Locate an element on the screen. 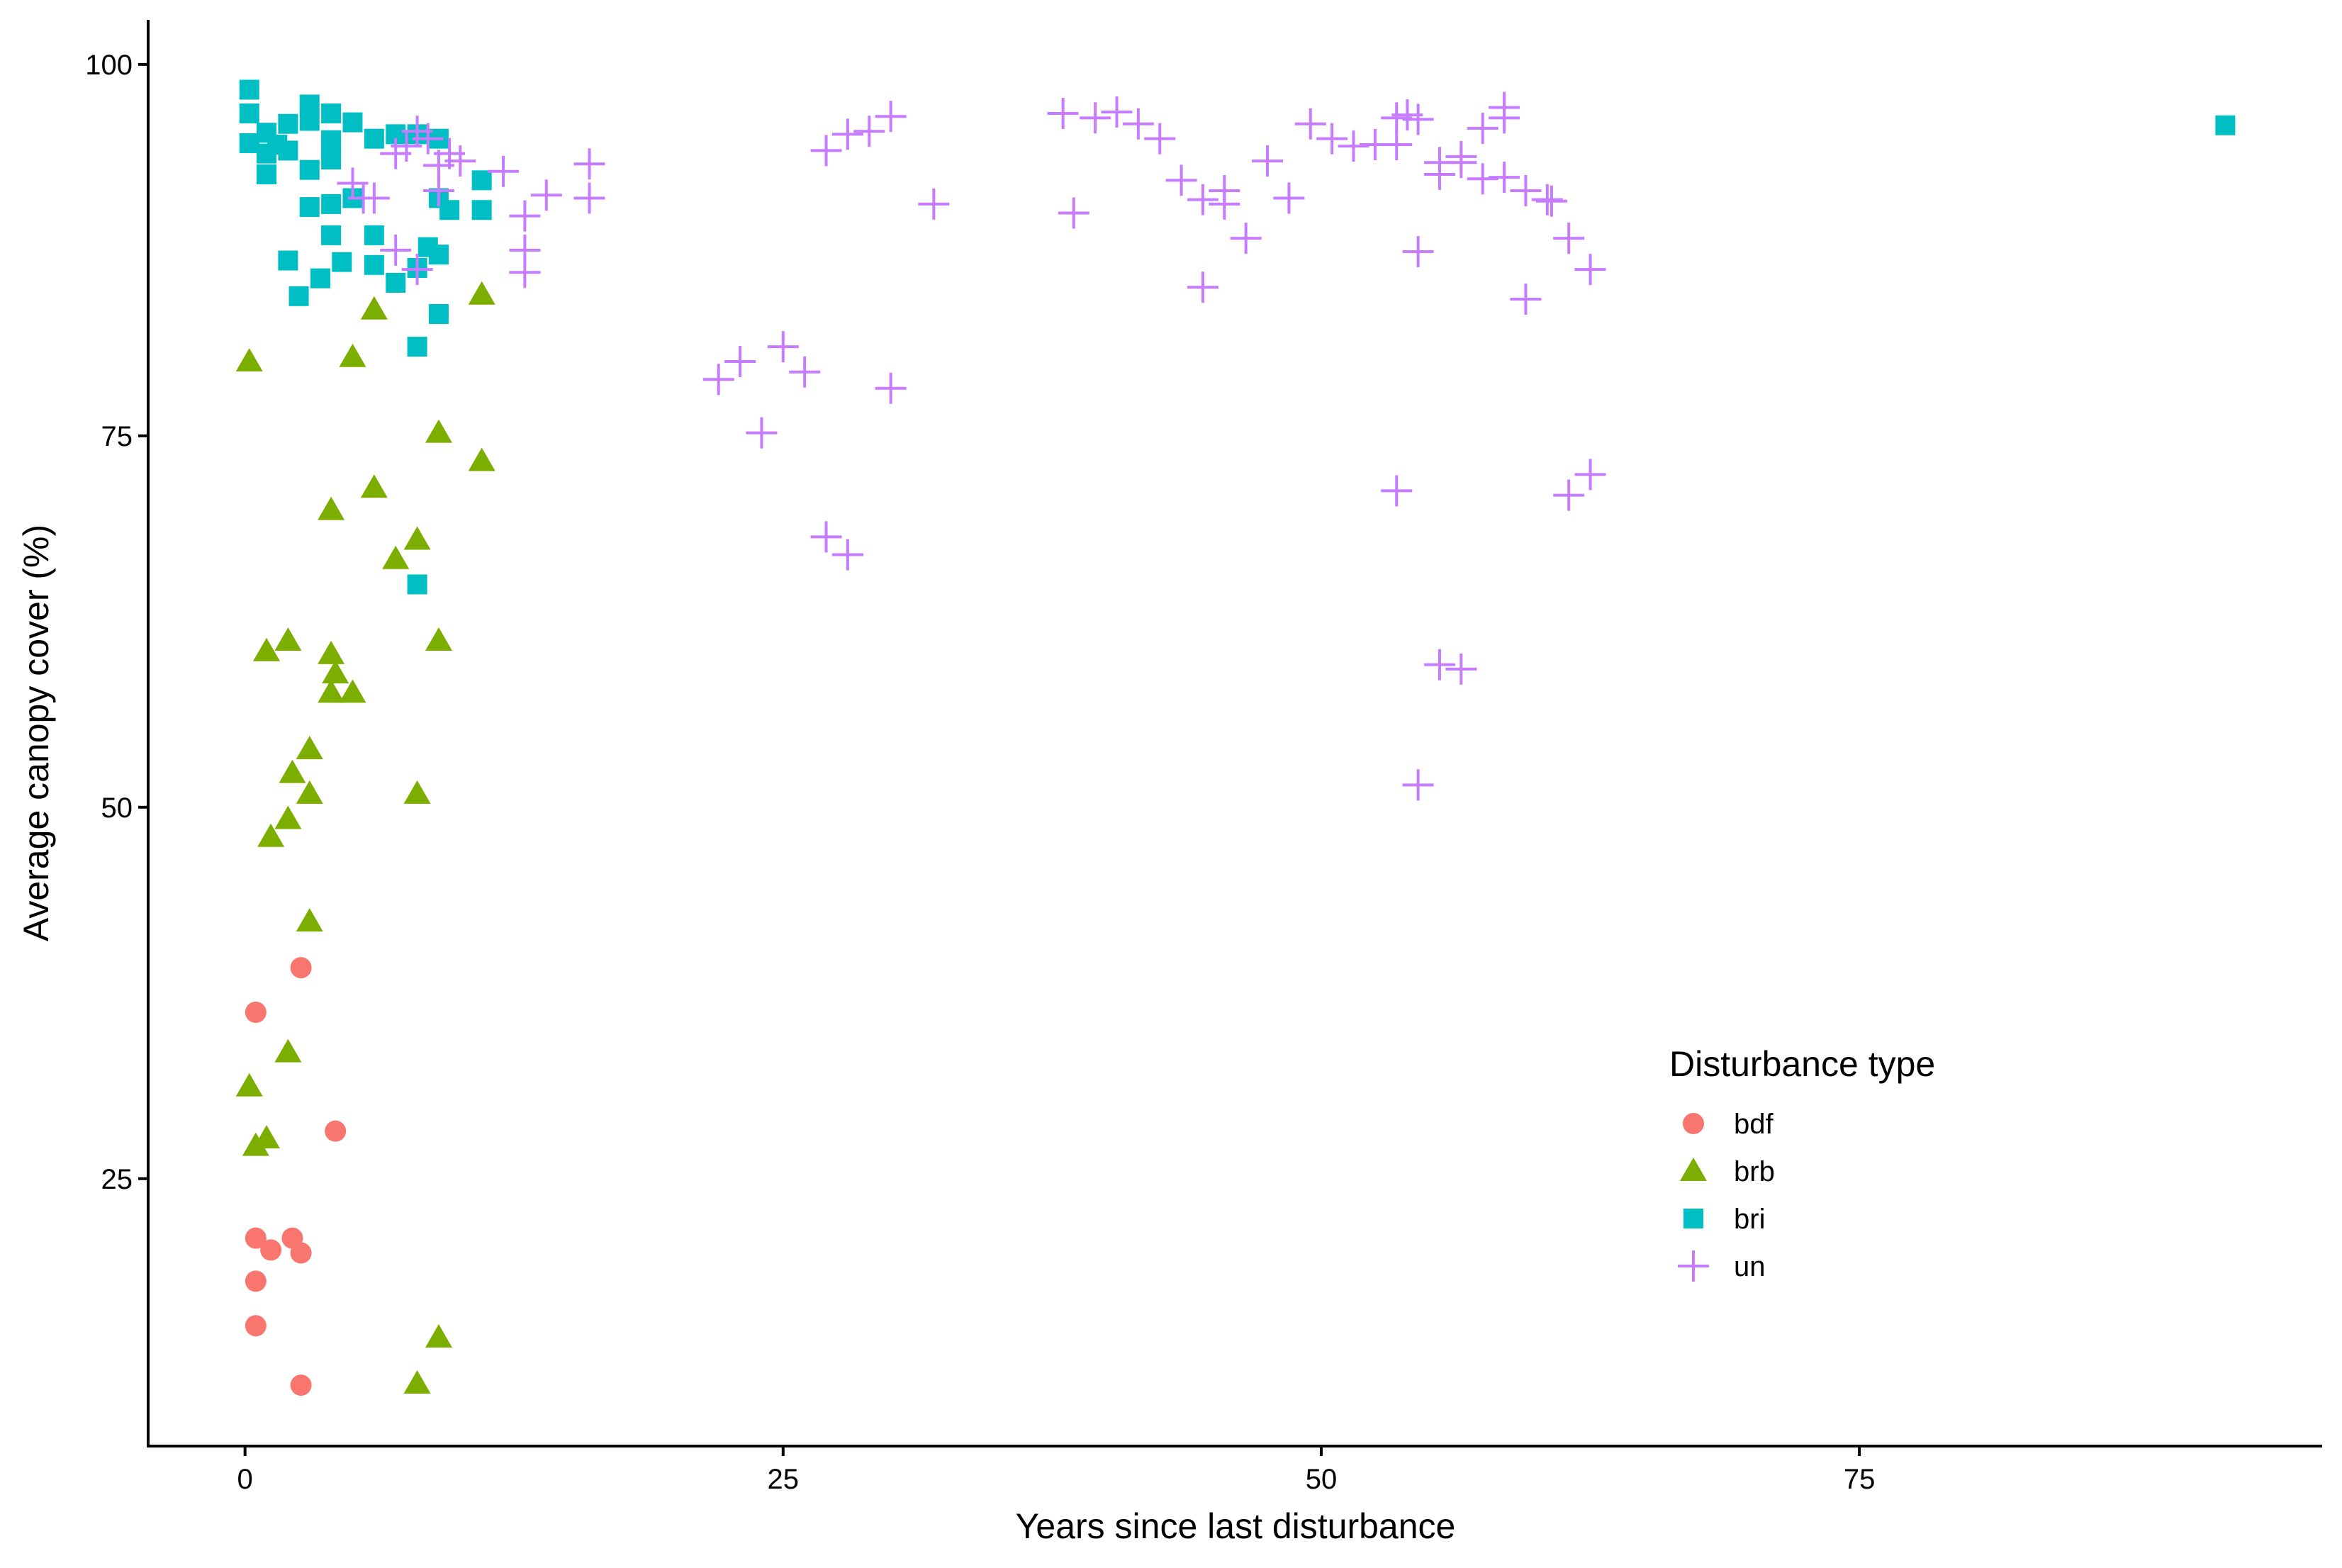 The height and width of the screenshot is (1568, 2342). legend-key-brb is located at coordinates (1693, 1170).